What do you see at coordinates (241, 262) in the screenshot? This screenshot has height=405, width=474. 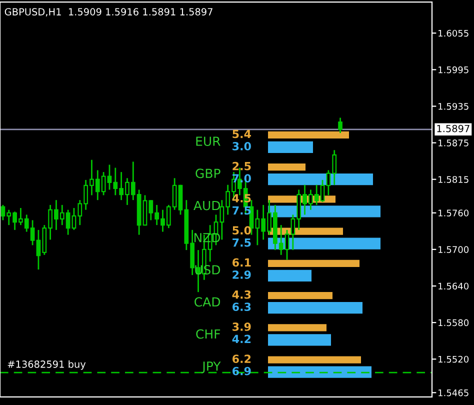 I see `data-label: 6.1` at bounding box center [241, 262].